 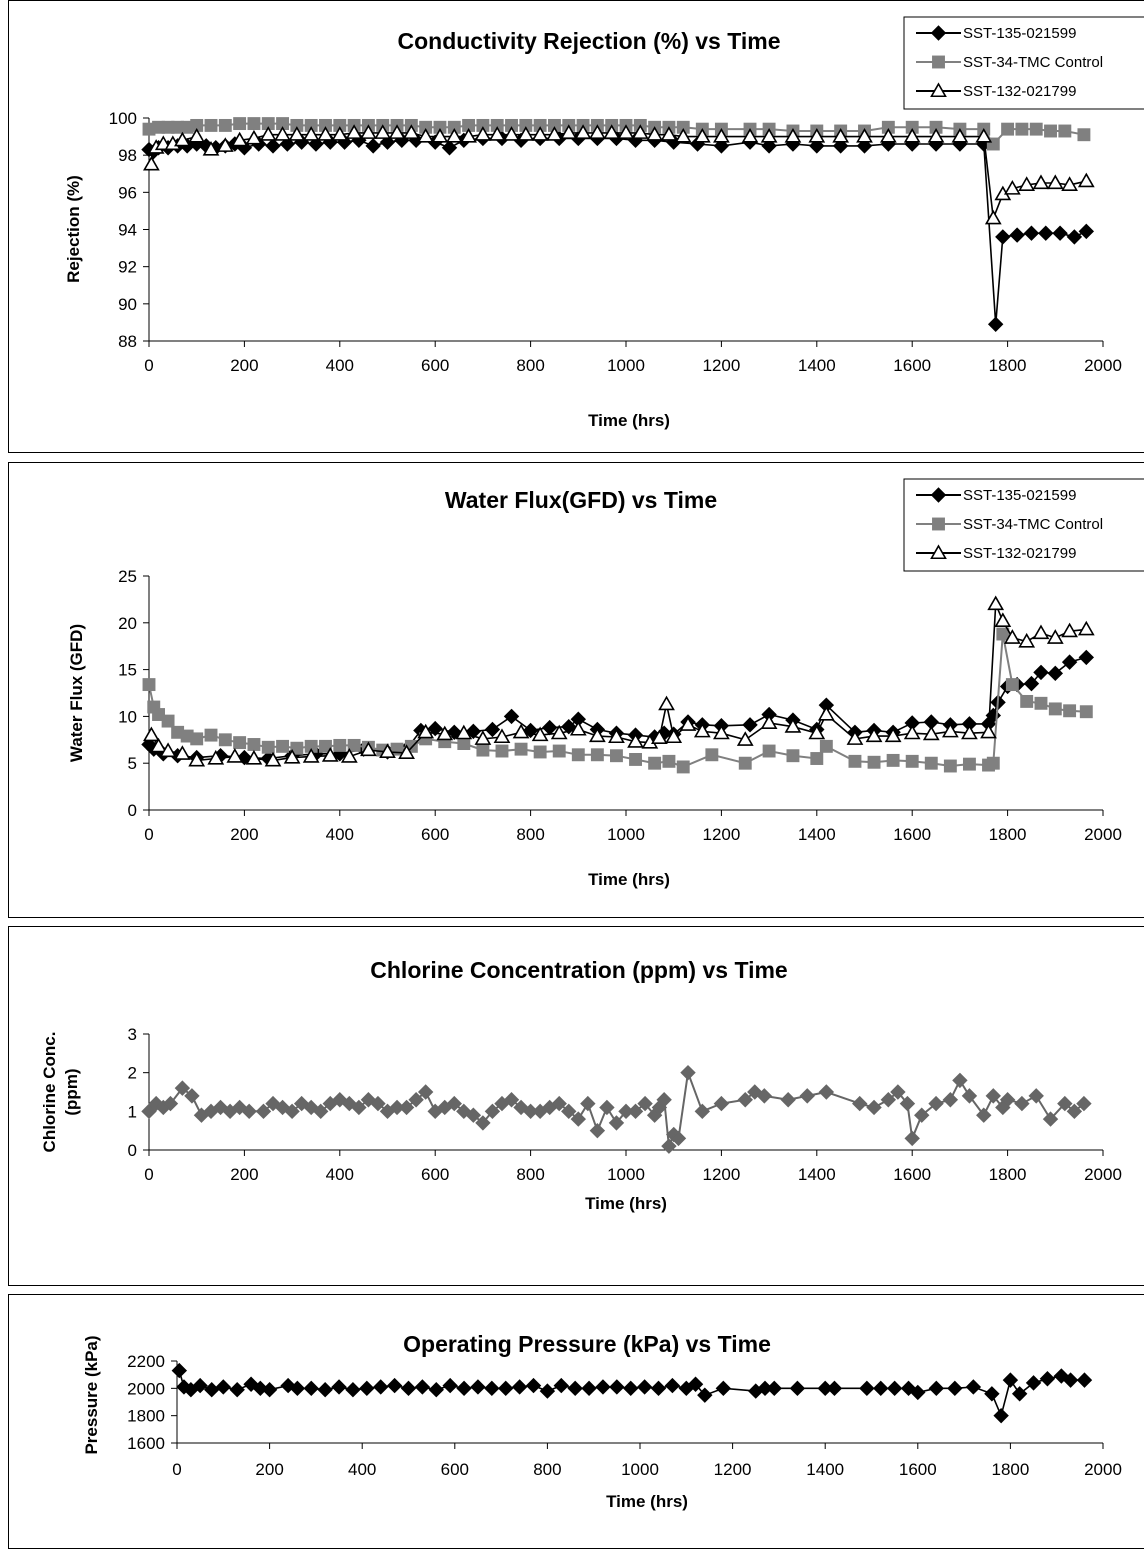 I want to click on y-tick-label: 0, so click(x=132, y=1150).